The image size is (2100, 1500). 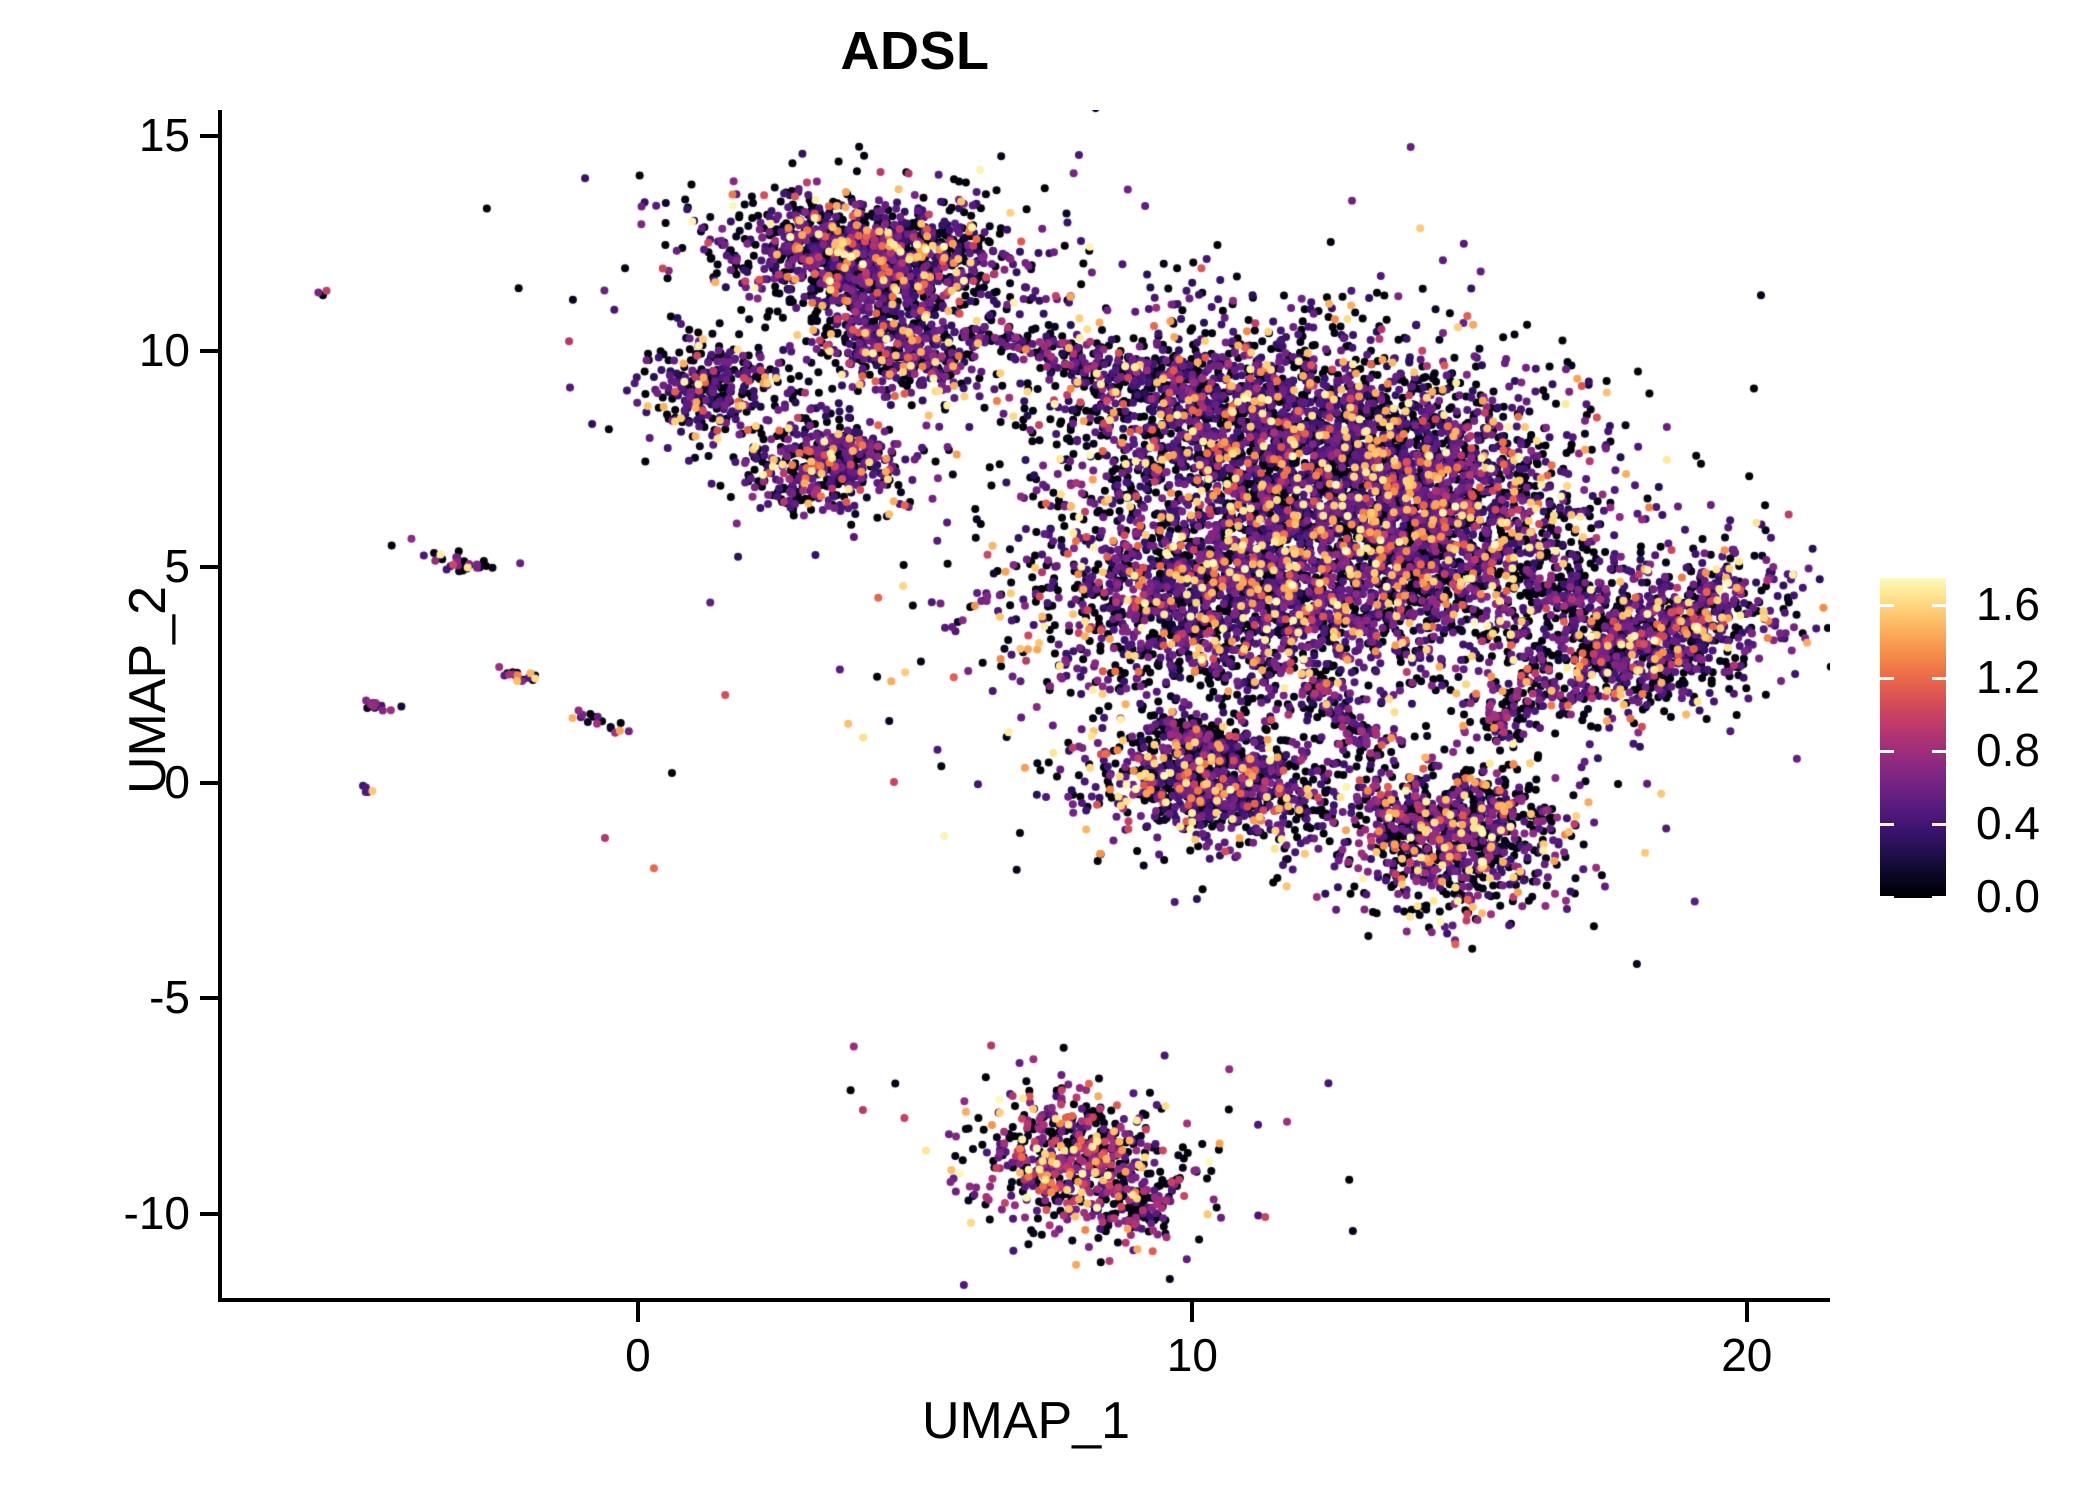 I want to click on x-tick-label: 20, so click(x=1747, y=1355).